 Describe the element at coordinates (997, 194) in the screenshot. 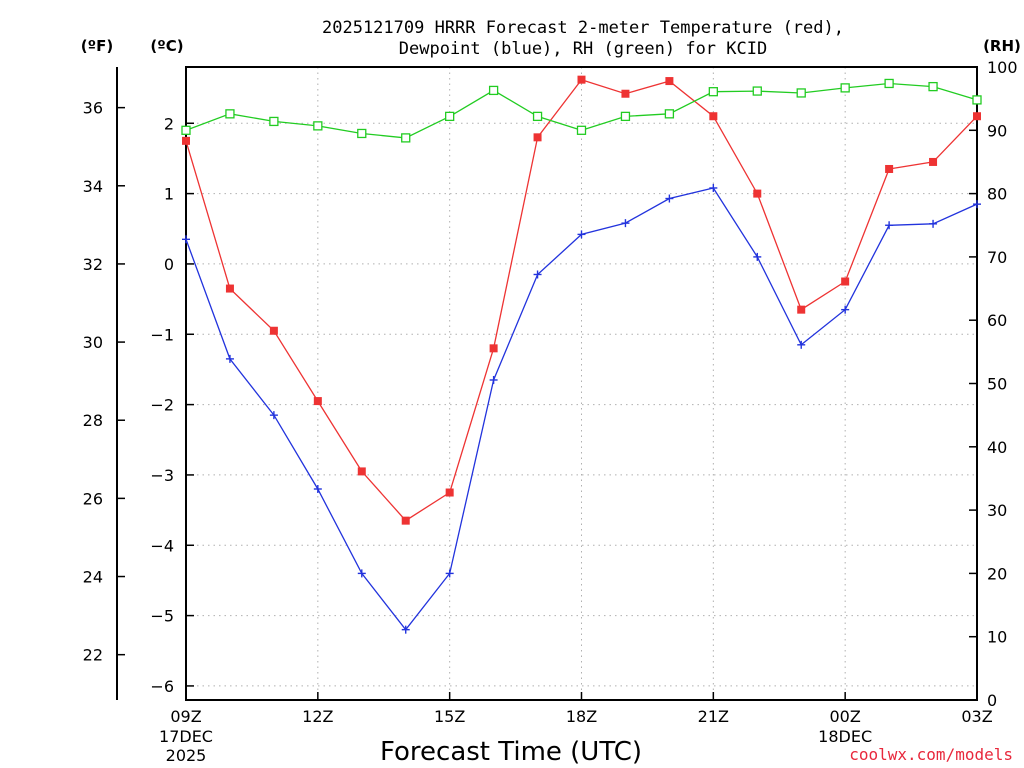

I see `rh-tick-label: 80` at that location.